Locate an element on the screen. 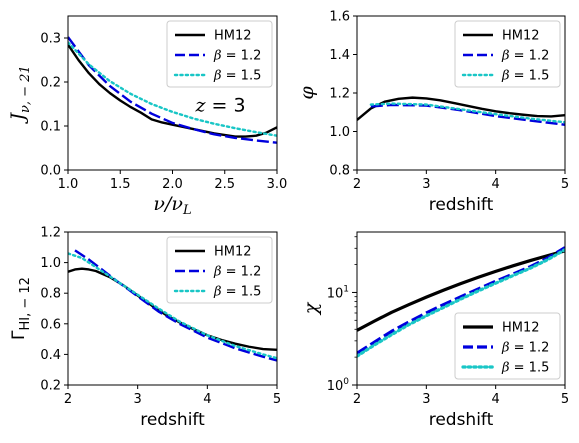  axes-frame-gamma is located at coordinates (172, 308).